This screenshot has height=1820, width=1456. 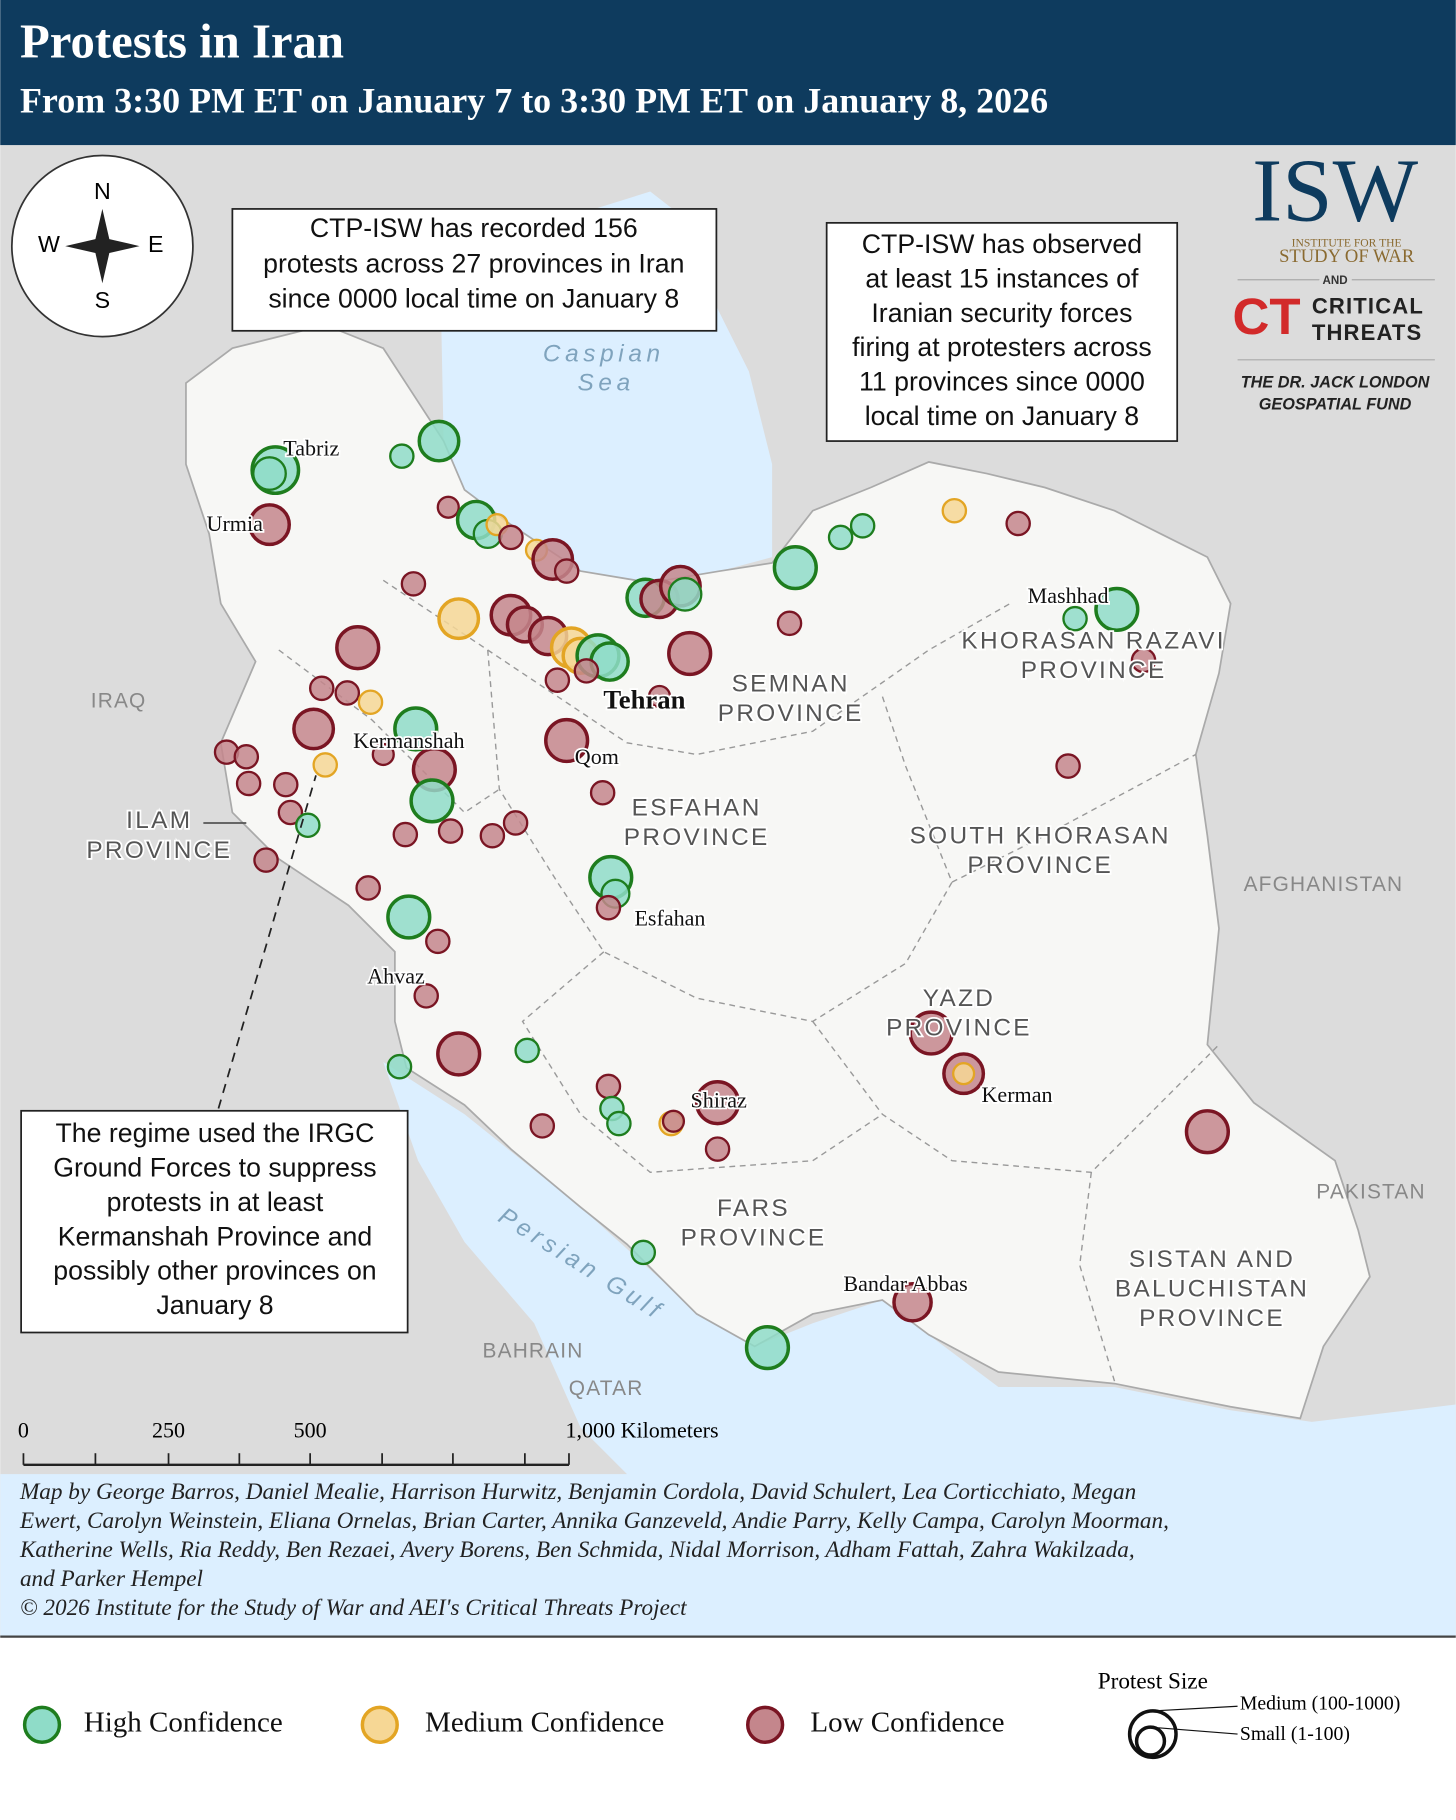 I want to click on city-label: Tabriz, so click(x=311, y=447).